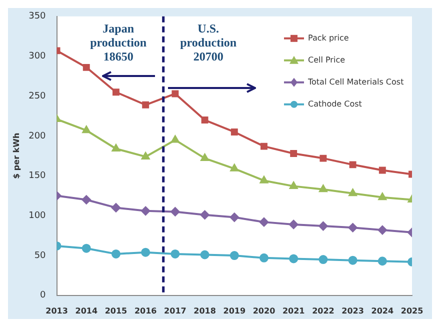 The height and width of the screenshot is (327, 440). What do you see at coordinates (40, 255) in the screenshot?
I see `y-tick-label: 50` at bounding box center [40, 255].